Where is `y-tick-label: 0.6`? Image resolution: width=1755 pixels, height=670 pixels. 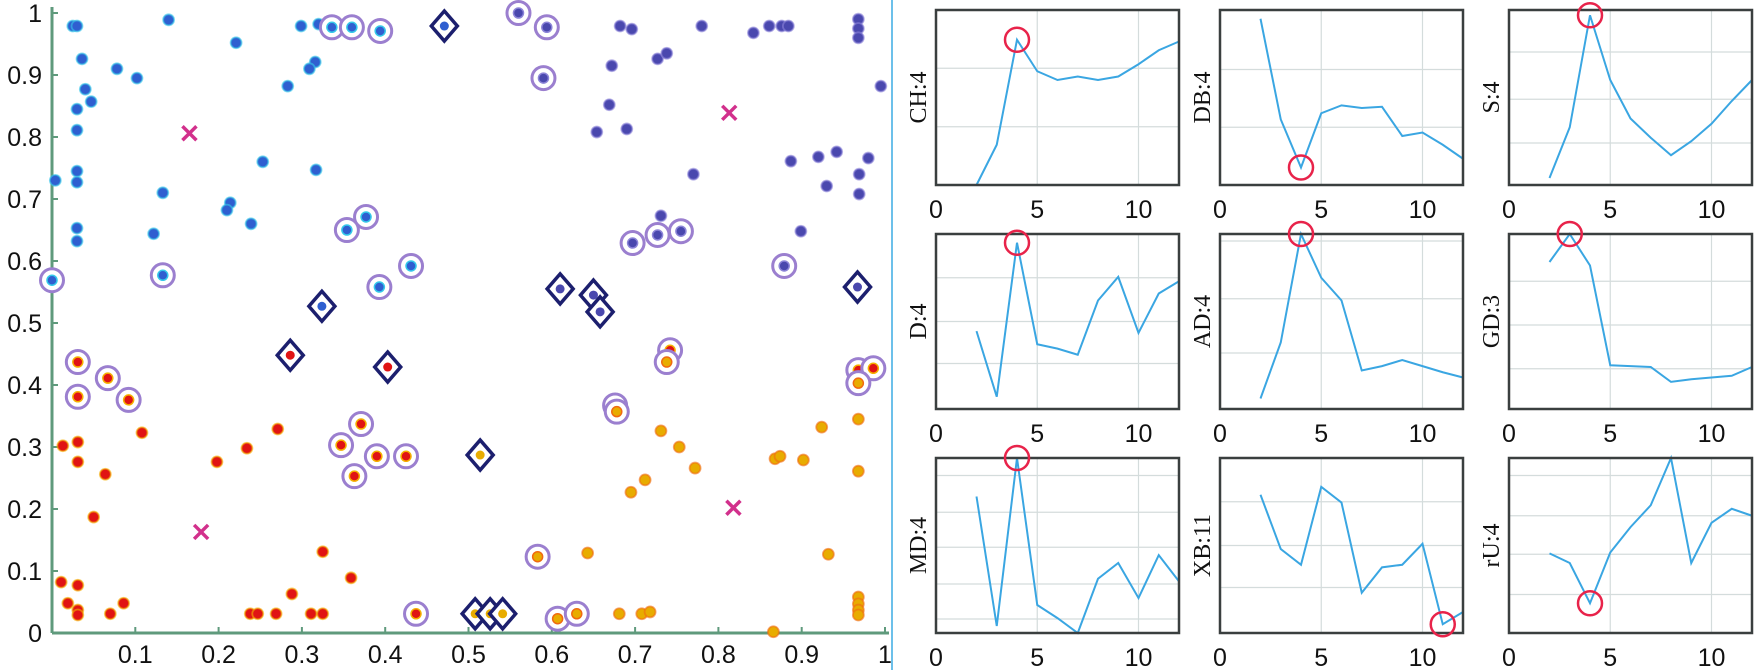 y-tick-label: 0.6 is located at coordinates (24, 262).